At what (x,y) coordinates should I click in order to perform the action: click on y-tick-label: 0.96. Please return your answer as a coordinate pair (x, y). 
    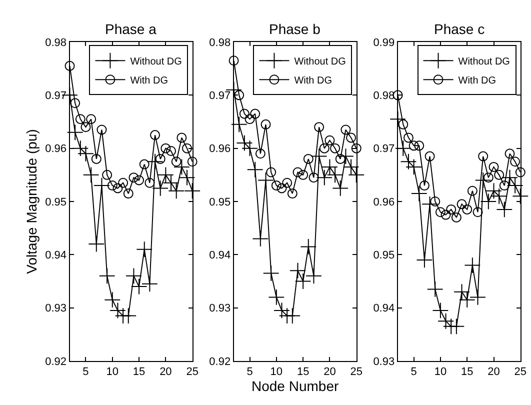
    Looking at the image, I should click on (220, 149).